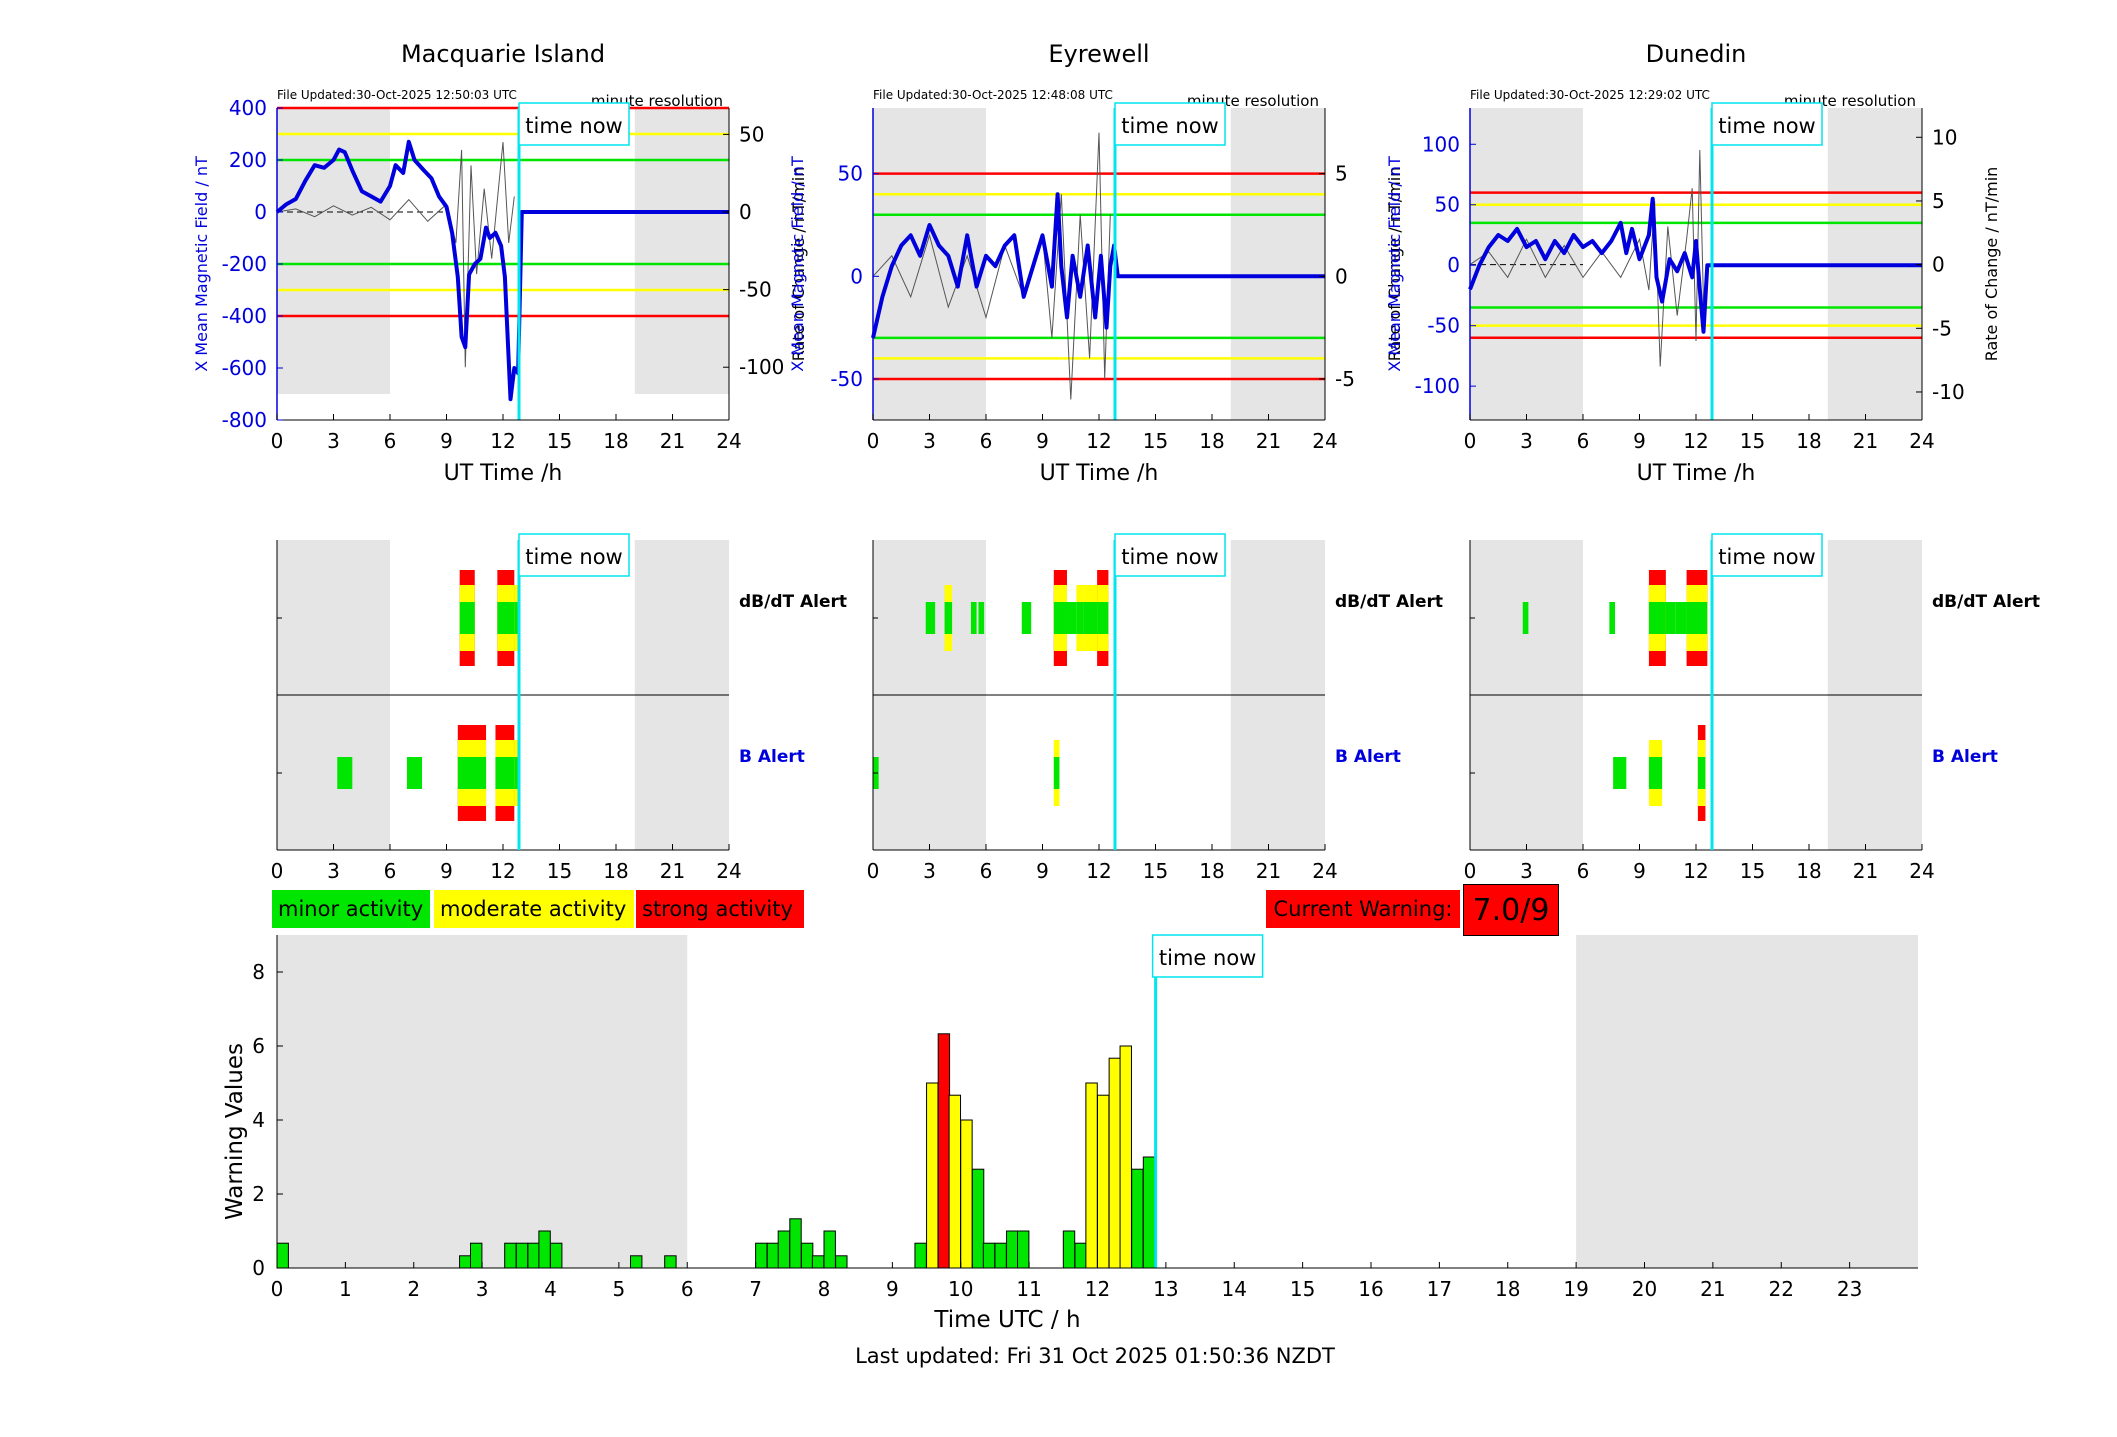 The image size is (2117, 1437). Describe the element at coordinates (1644, 1289) in the screenshot. I see `x-tick-label: 20` at that location.